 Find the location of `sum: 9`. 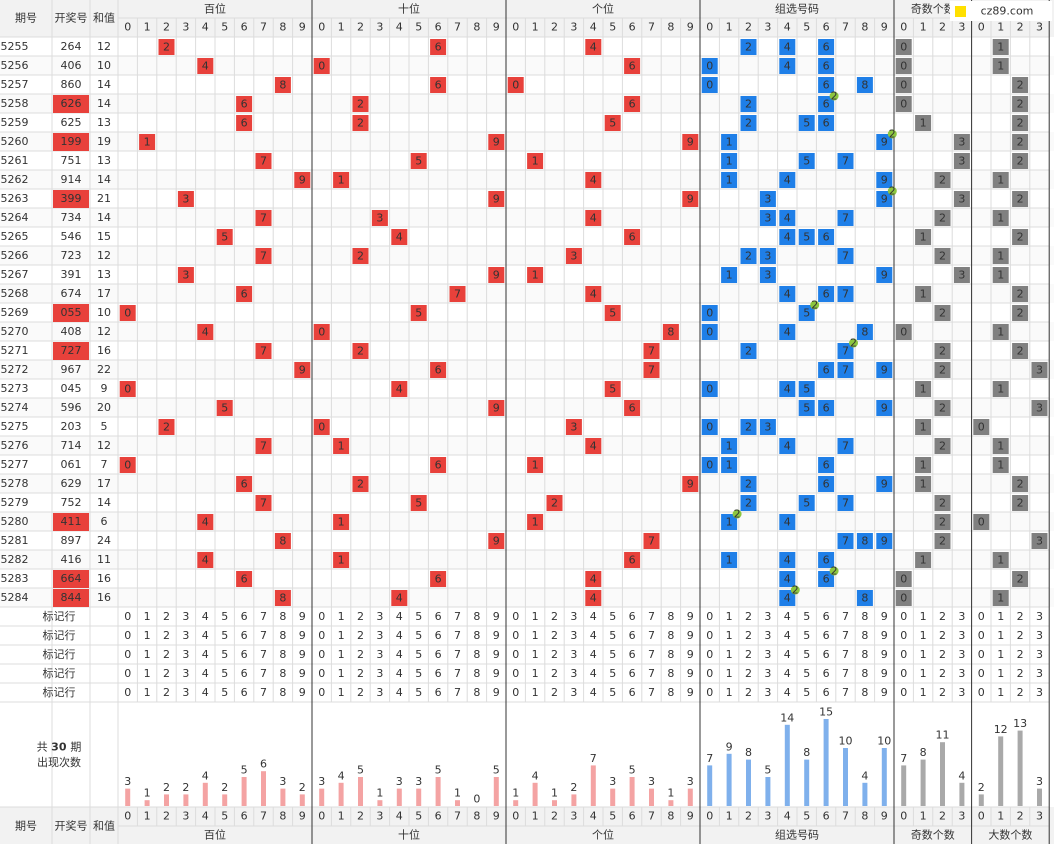

sum: 9 is located at coordinates (104, 388).